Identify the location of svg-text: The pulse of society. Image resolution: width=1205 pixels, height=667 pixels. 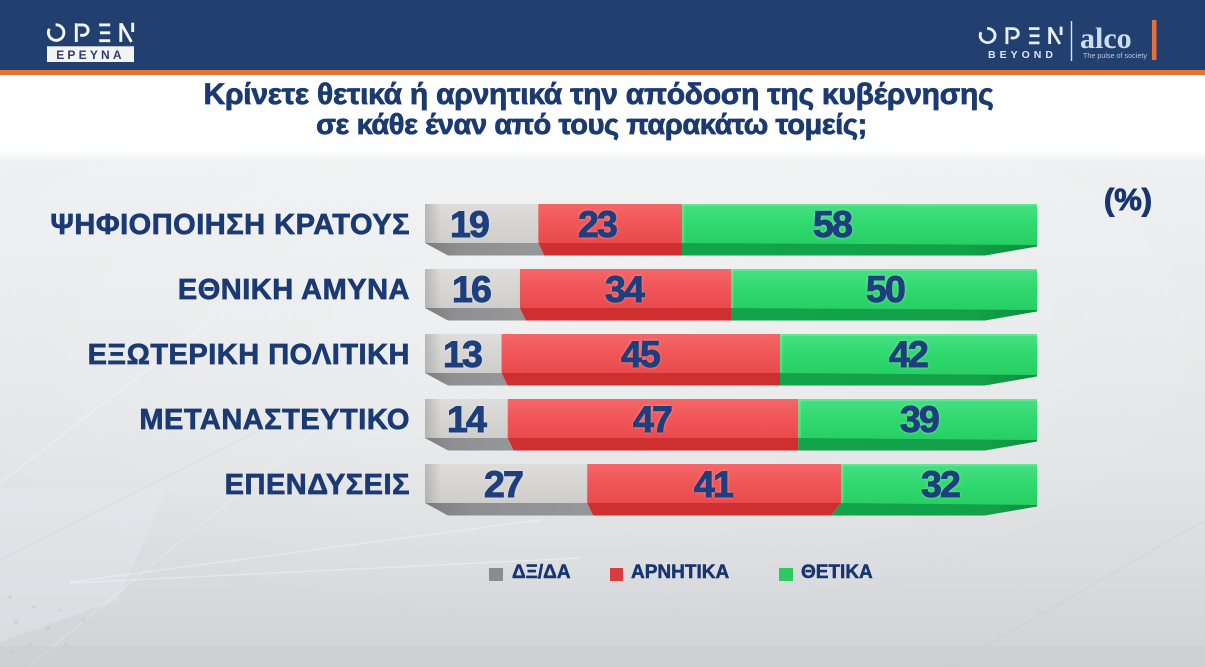
(1115, 55).